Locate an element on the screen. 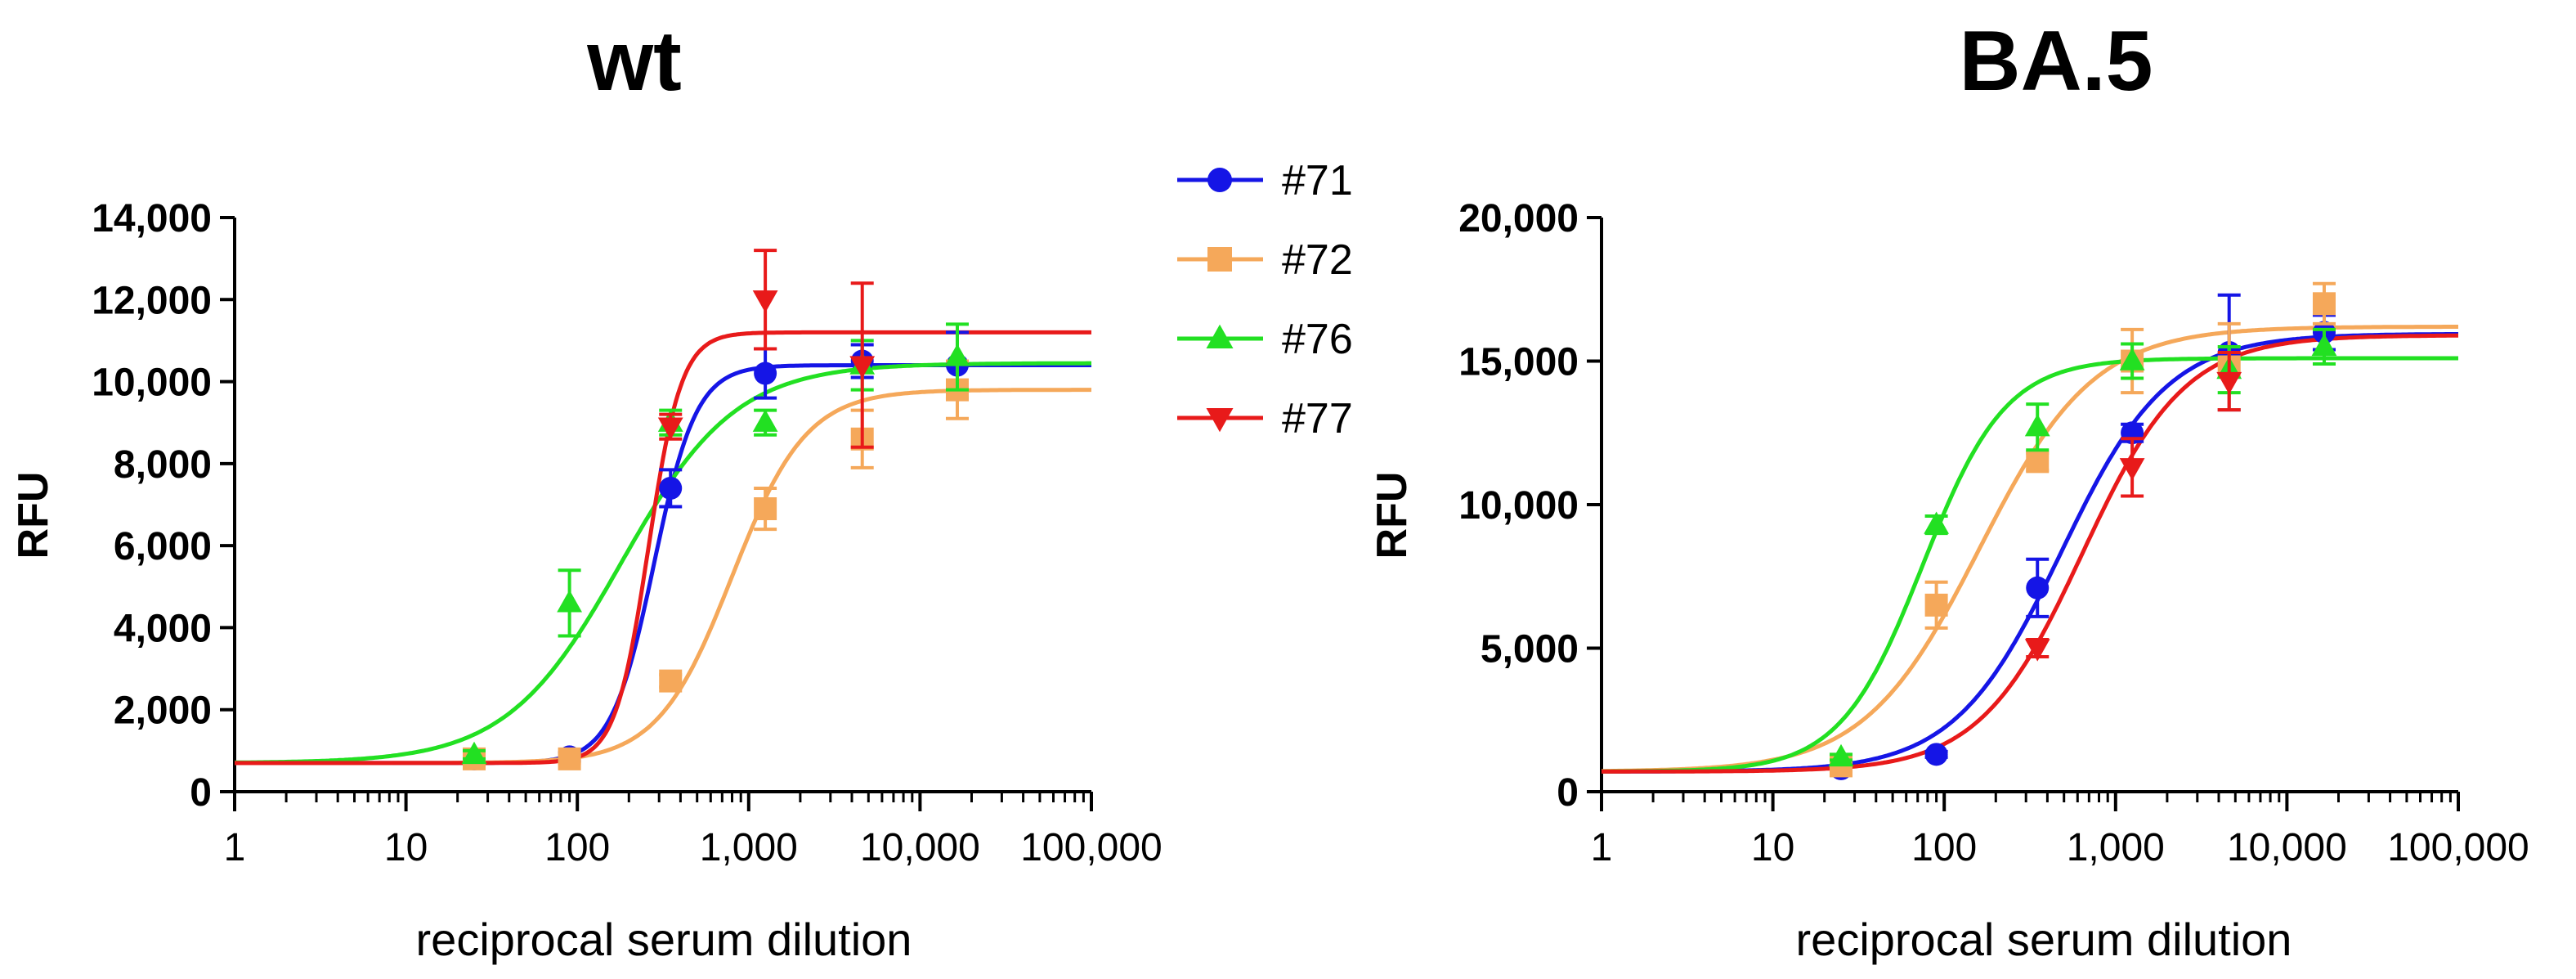  legend-label: #77 is located at coordinates (1317, 418).